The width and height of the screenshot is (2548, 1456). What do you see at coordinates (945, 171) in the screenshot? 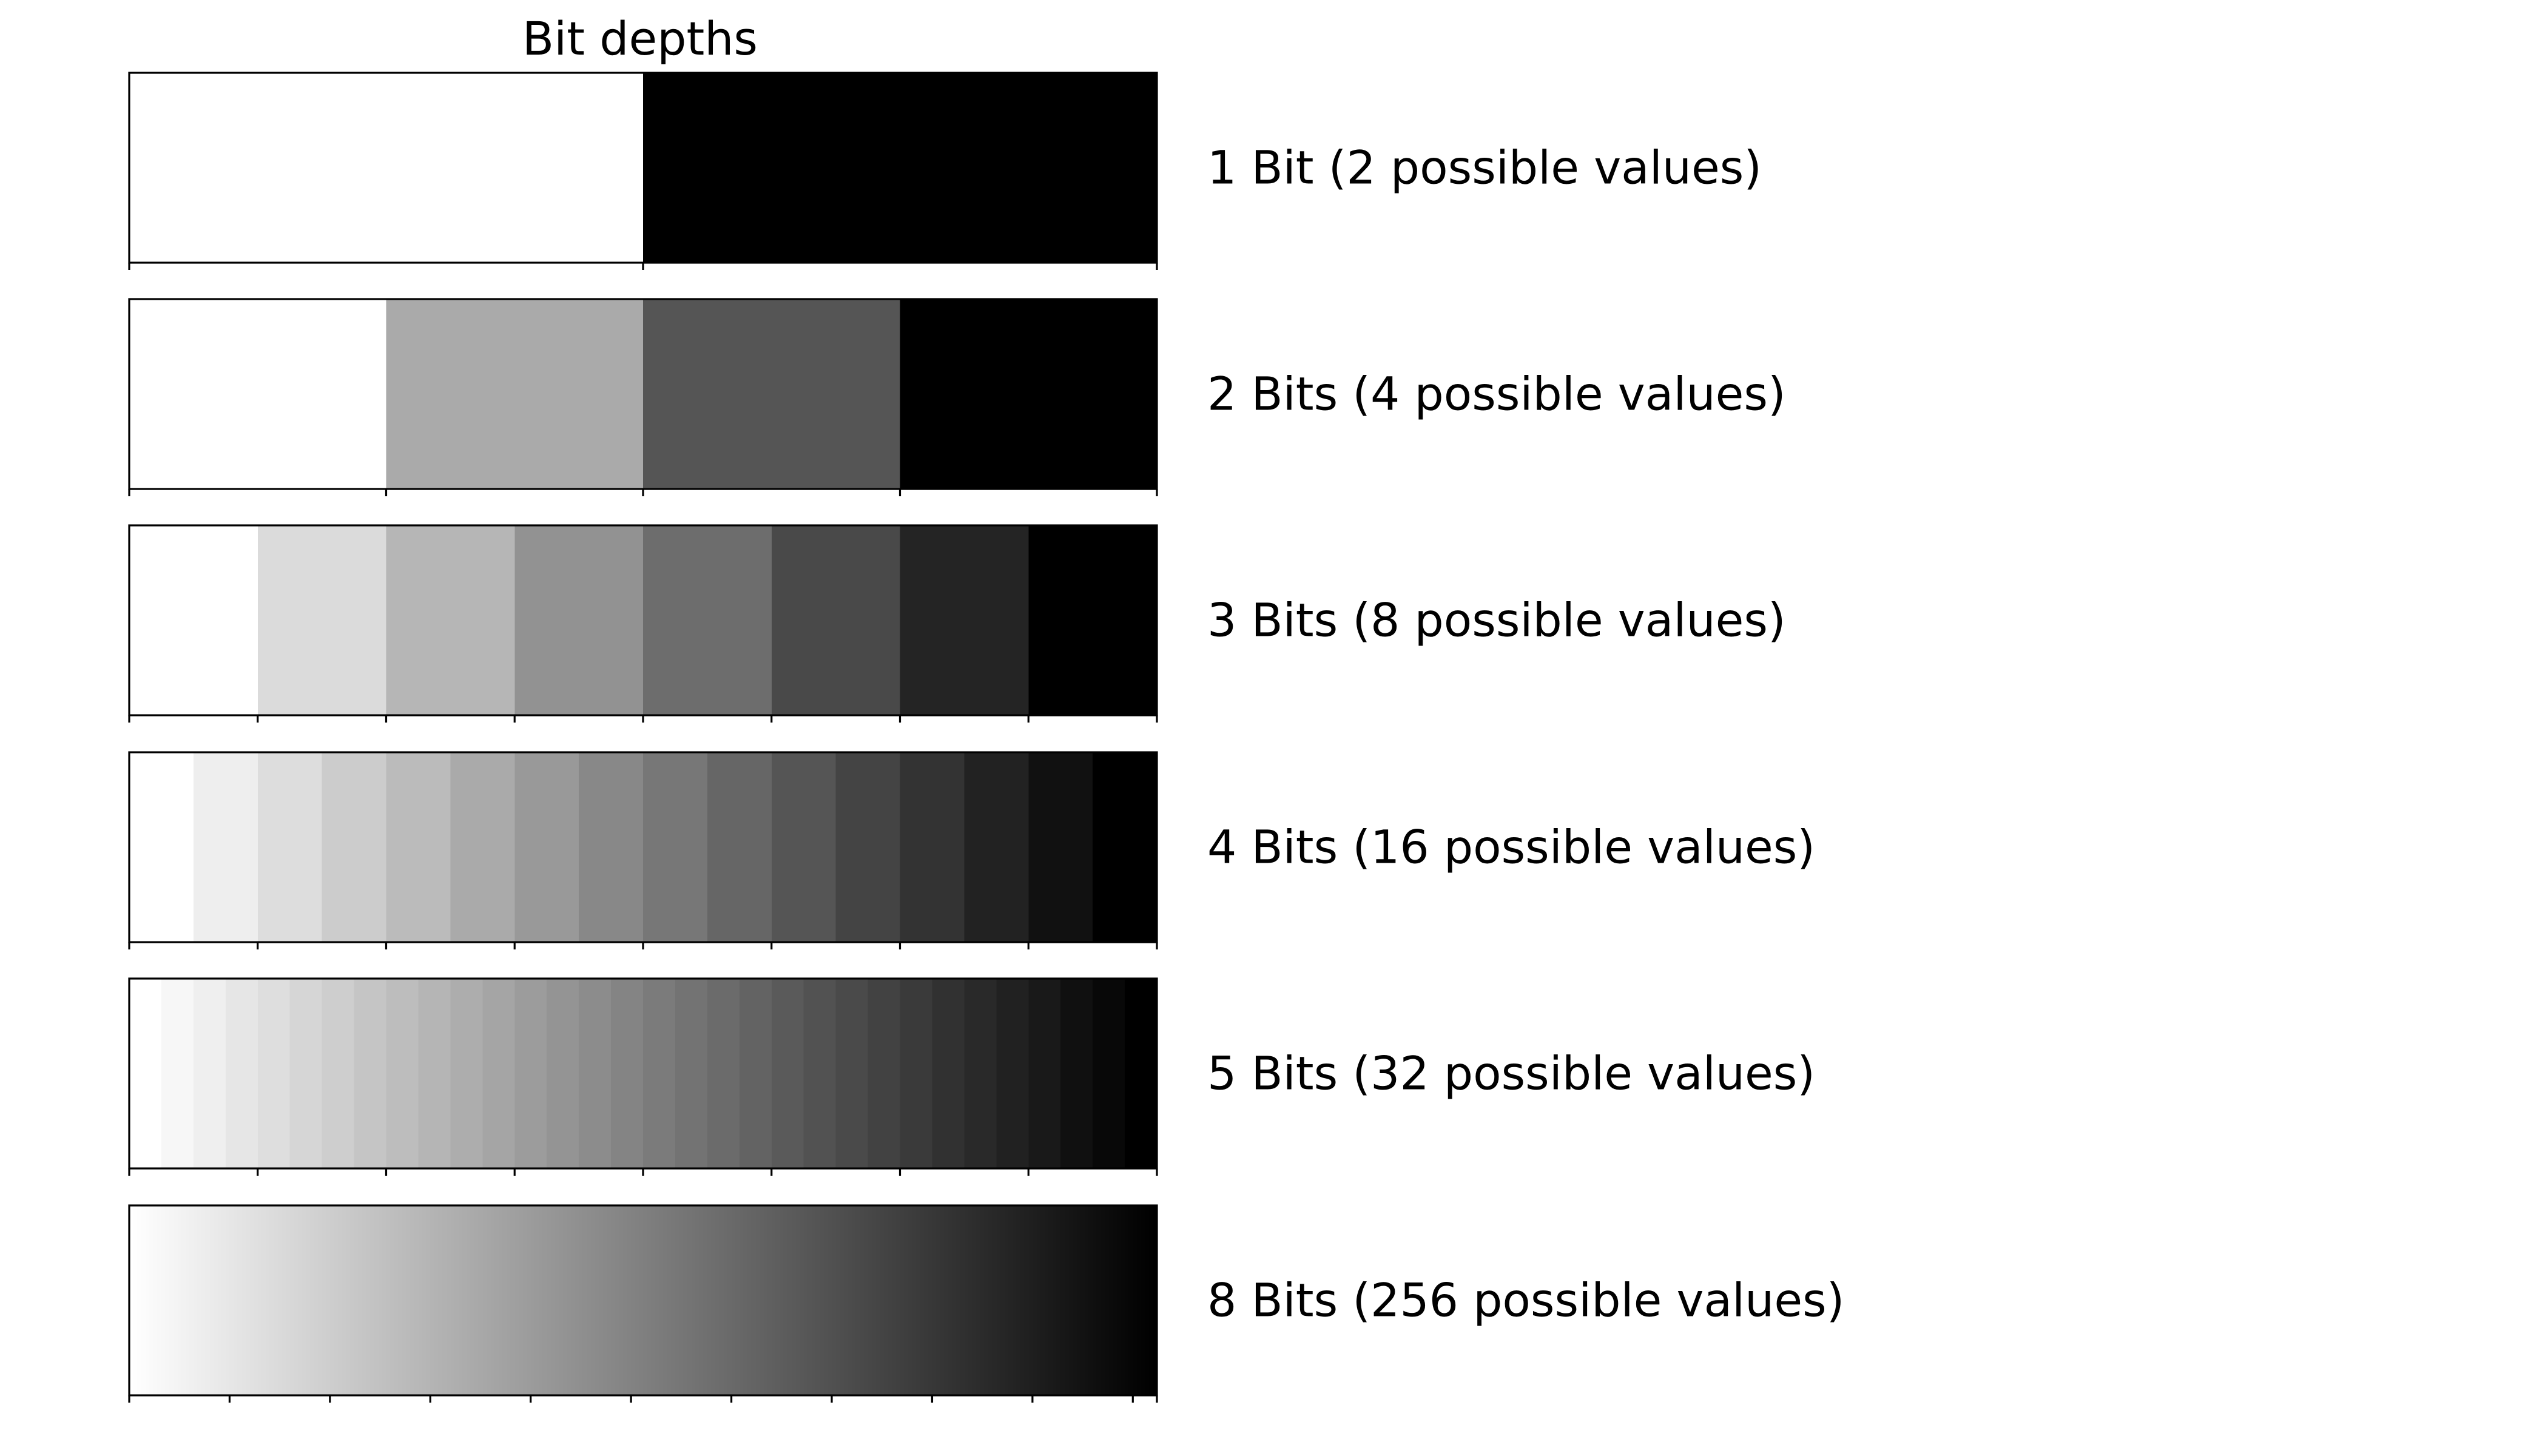
I see `bit-row-1: 1 Bit (2 possible values)` at bounding box center [945, 171].